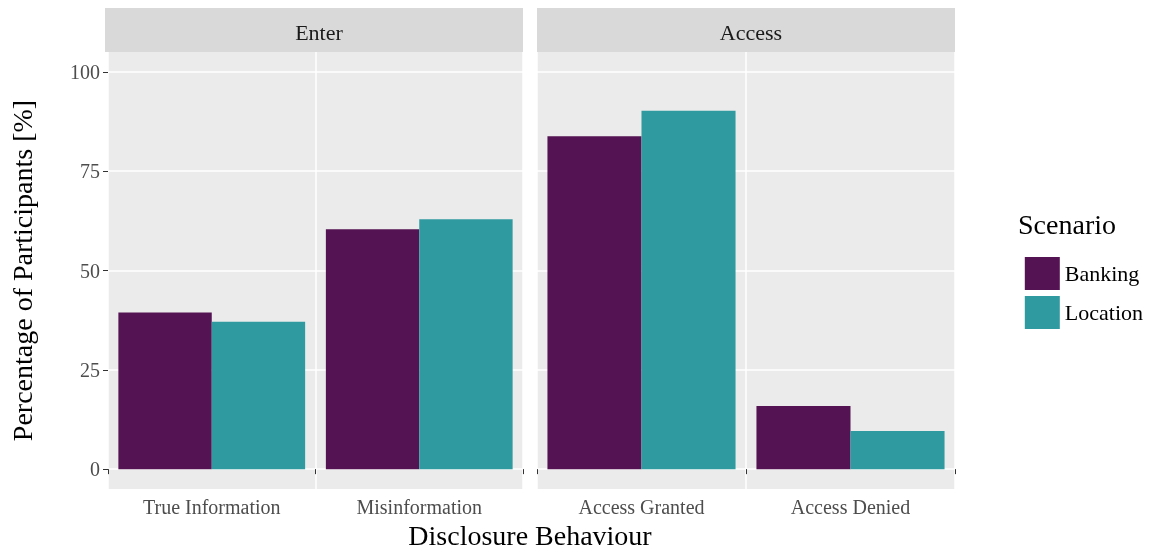 Image resolution: width=1152 pixels, height=558 pixels. Describe the element at coordinates (850, 507) in the screenshot. I see `x-tick-label: Access Denied` at that location.